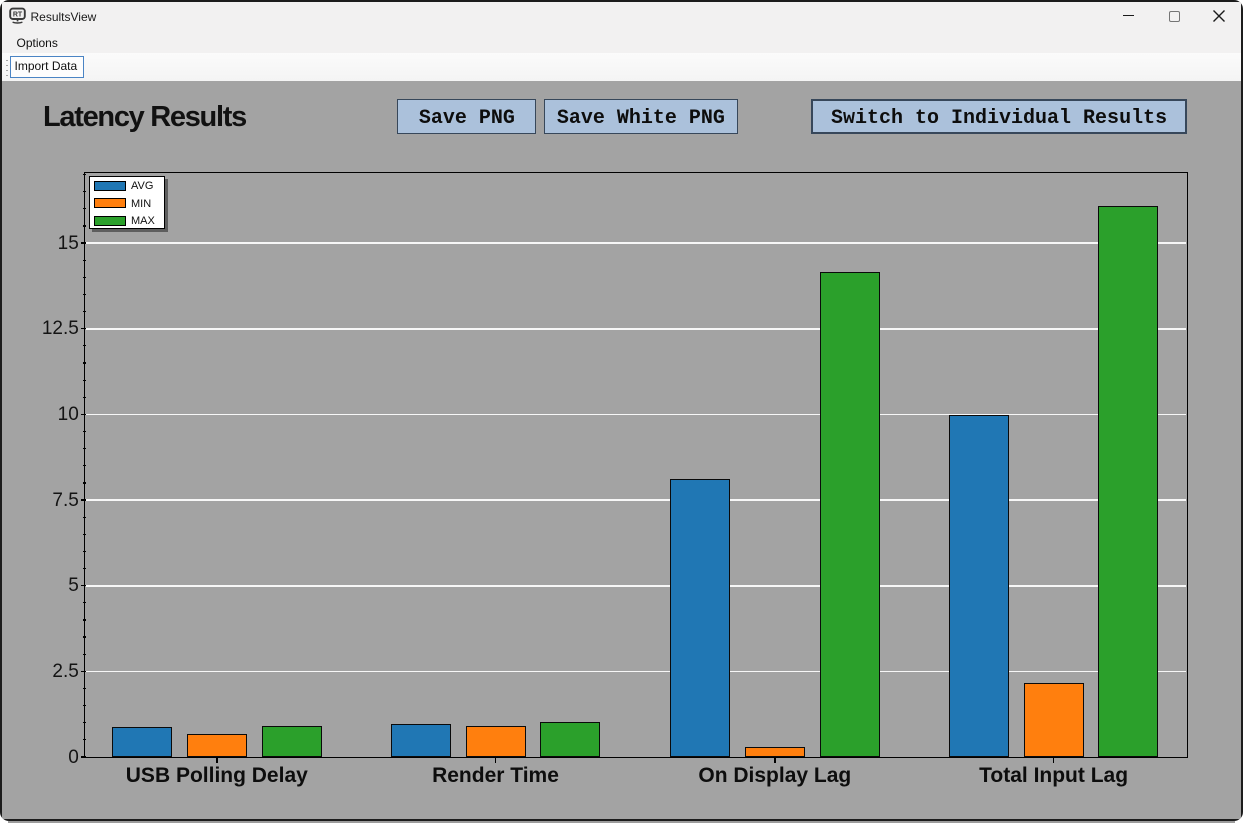 Image resolution: width=1243 pixels, height=823 pixels. Describe the element at coordinates (18, 15) in the screenshot. I see `svg-text: RT` at that location.